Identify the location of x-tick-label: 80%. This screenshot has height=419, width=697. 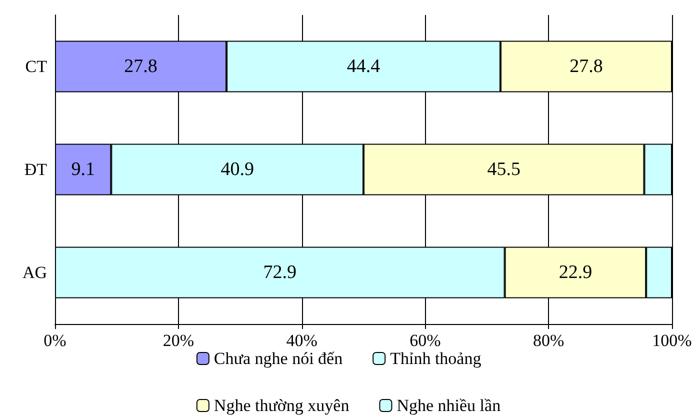
(548, 340).